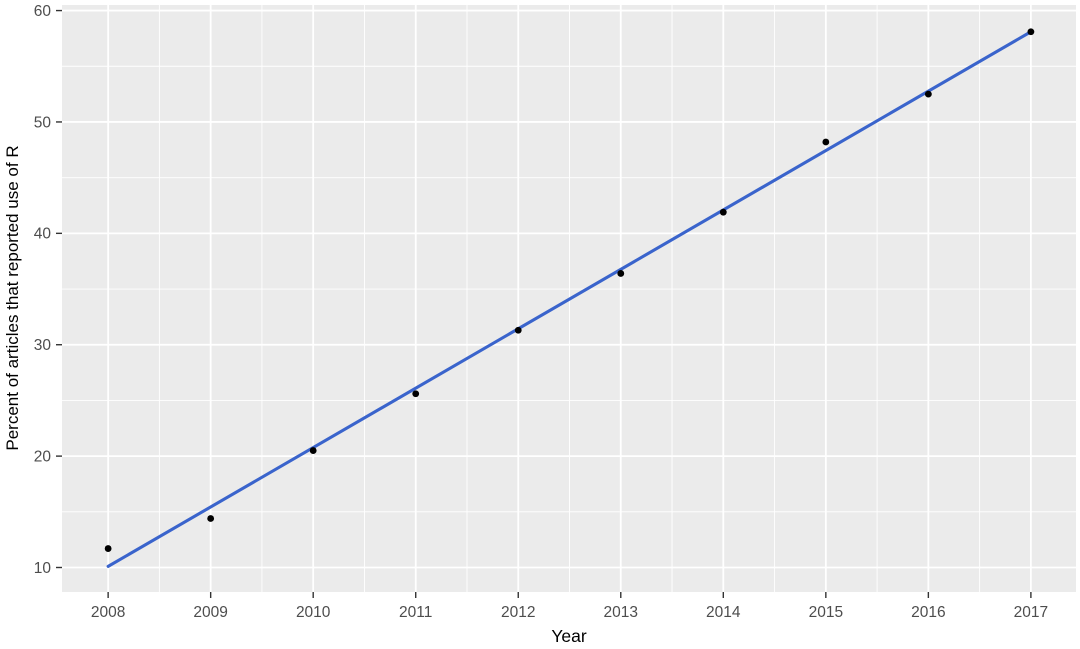  Describe the element at coordinates (415, 612) in the screenshot. I see `x-tick-label: 2011` at that location.